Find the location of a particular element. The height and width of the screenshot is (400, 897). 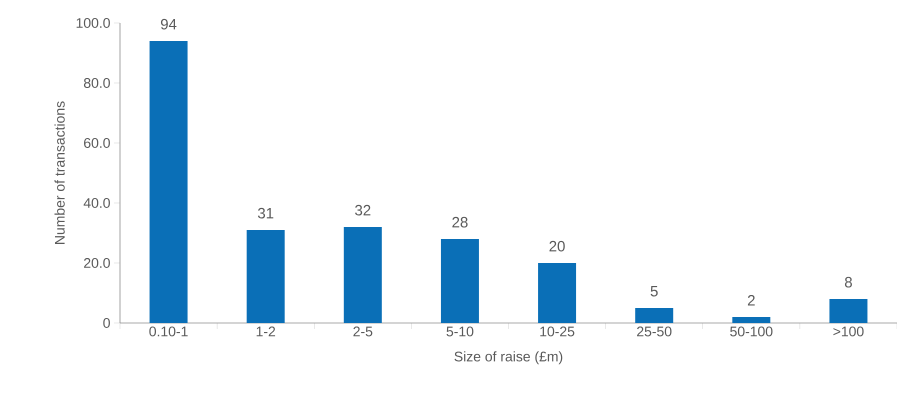

y-tick-label: 0 is located at coordinates (106, 323).